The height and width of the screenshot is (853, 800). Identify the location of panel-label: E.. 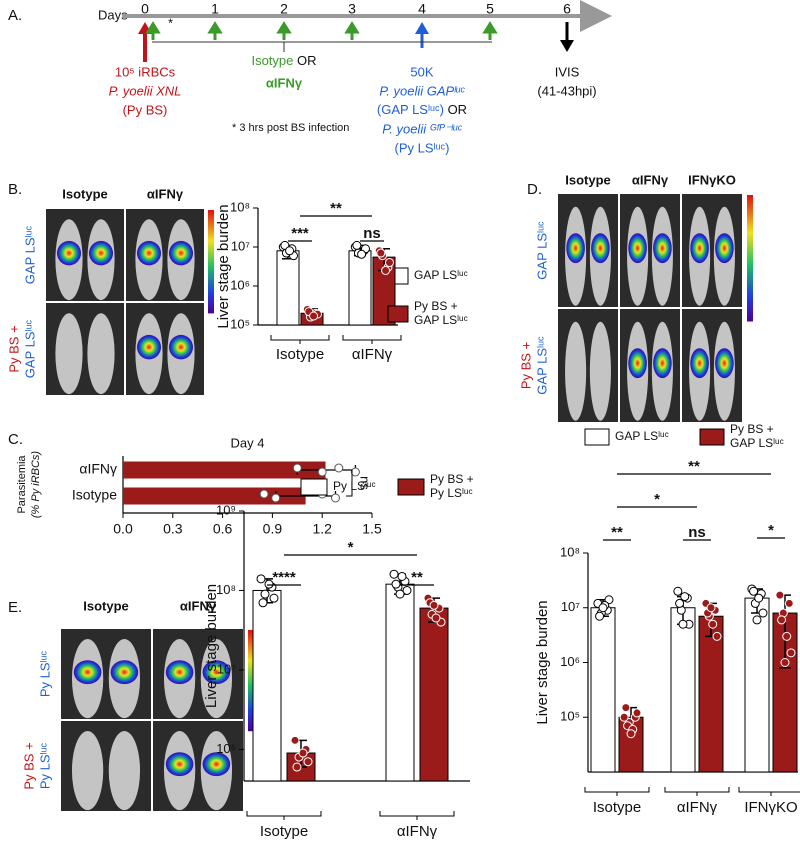
(15, 607).